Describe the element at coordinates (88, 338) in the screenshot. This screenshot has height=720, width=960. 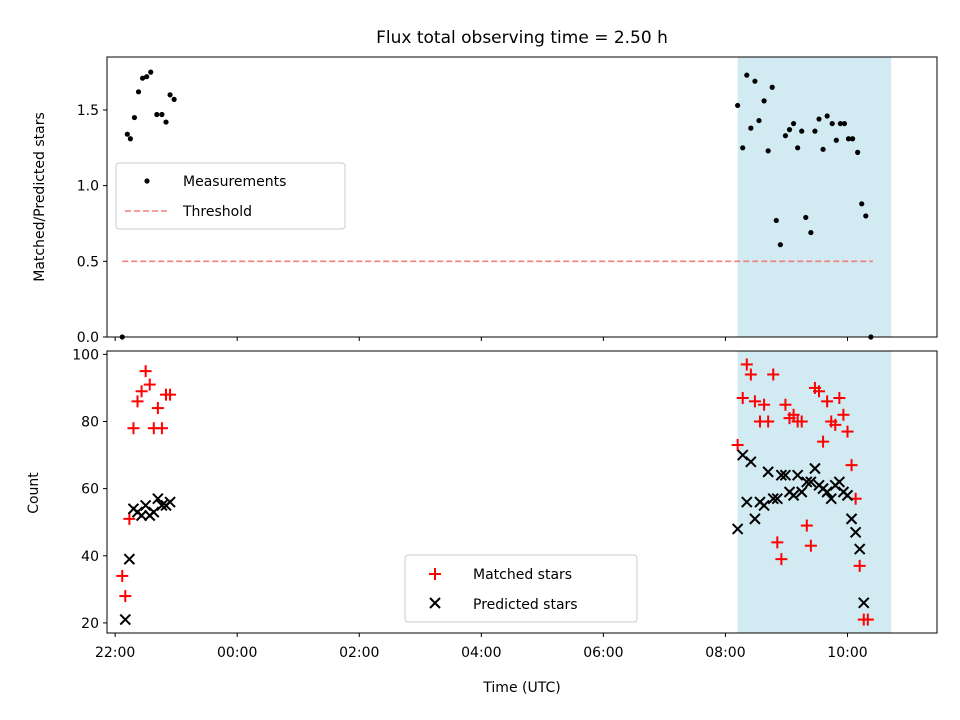
I see `top-y-tick-label-0: 0.0` at that location.